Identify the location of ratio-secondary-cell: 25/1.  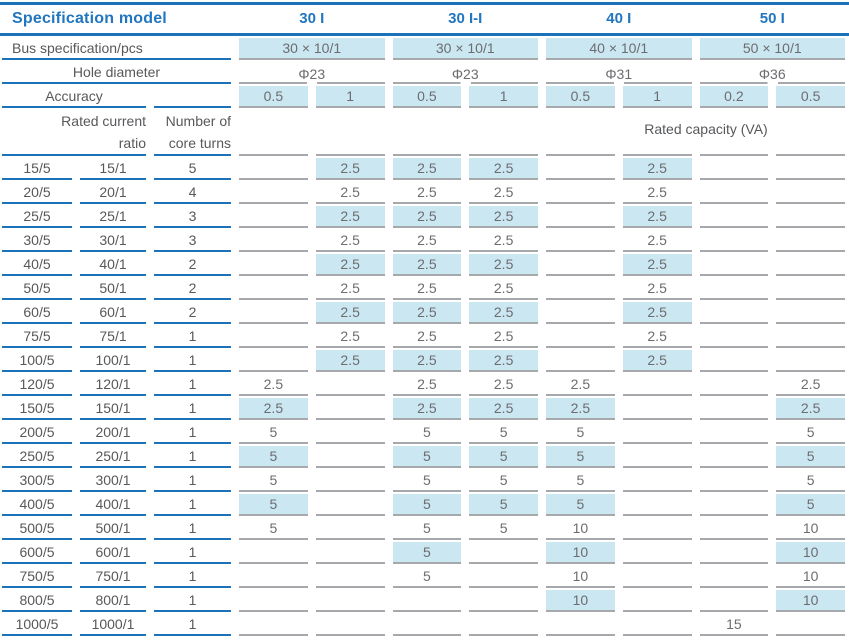
(113, 216).